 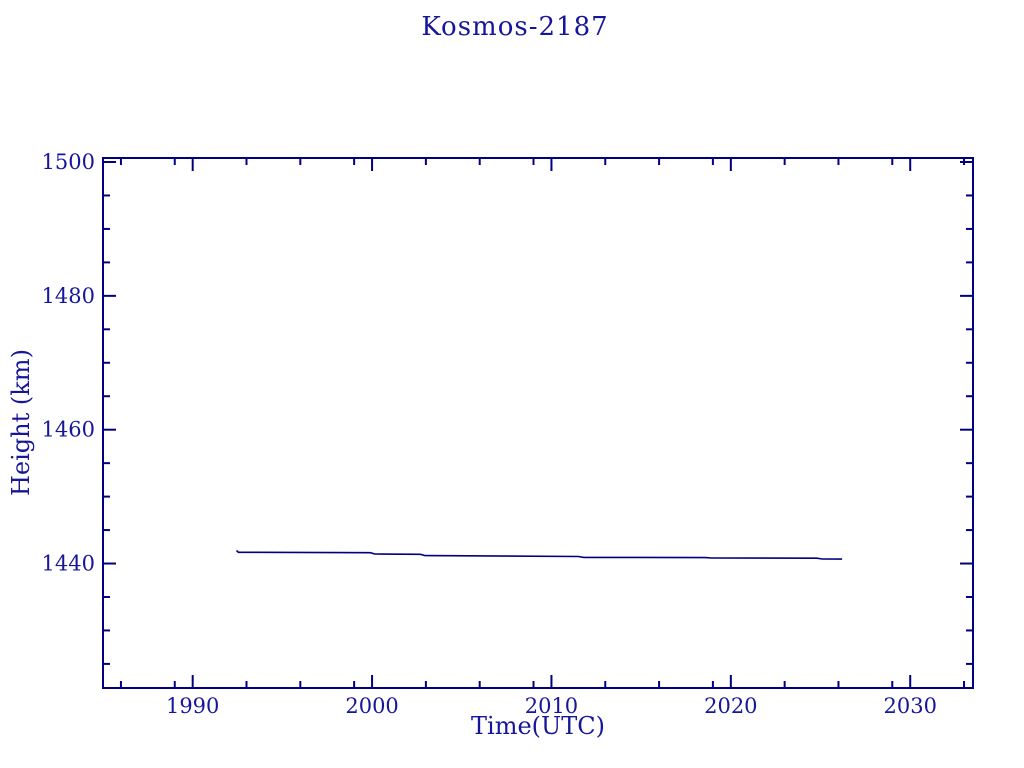 I want to click on x-tick-label: 2020, so click(x=730, y=706).